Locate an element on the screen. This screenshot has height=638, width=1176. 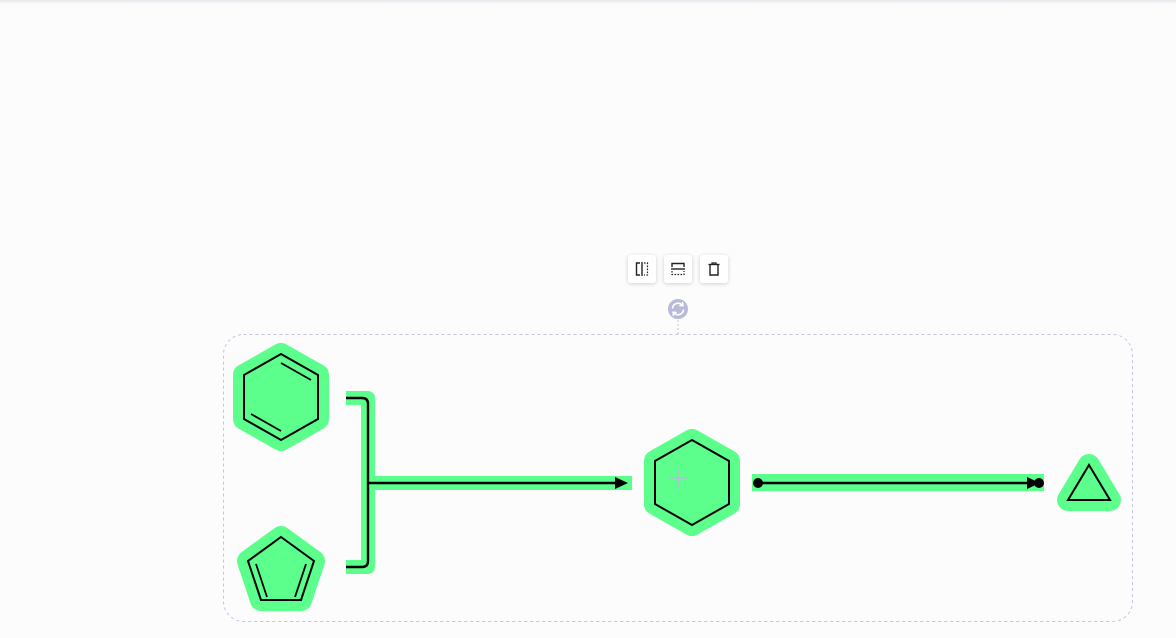
flip-vertical-button is located at coordinates (678, 269).